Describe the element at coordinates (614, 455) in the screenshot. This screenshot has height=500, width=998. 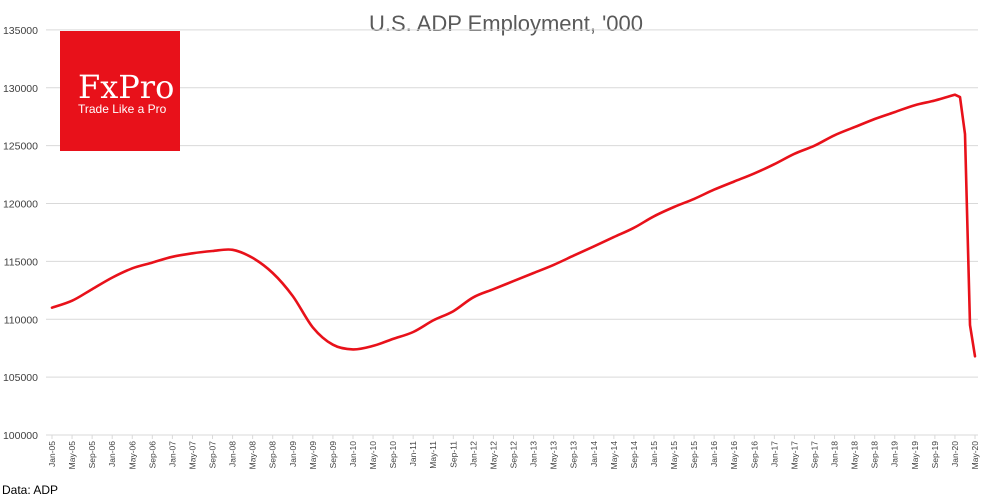
I see `x-tick-label: May-14` at that location.